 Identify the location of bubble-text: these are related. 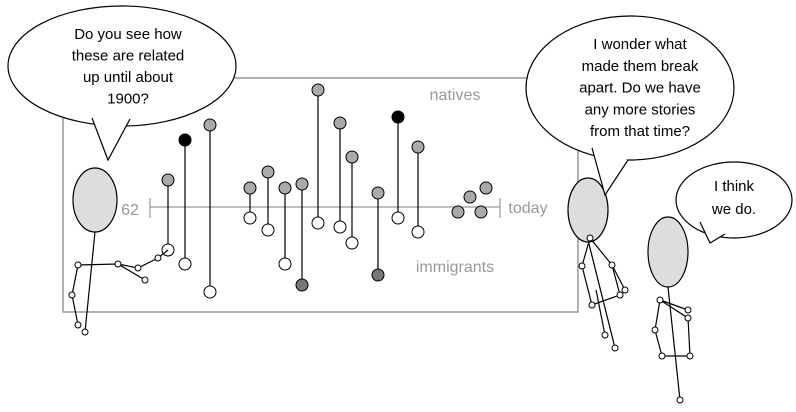
(128, 55).